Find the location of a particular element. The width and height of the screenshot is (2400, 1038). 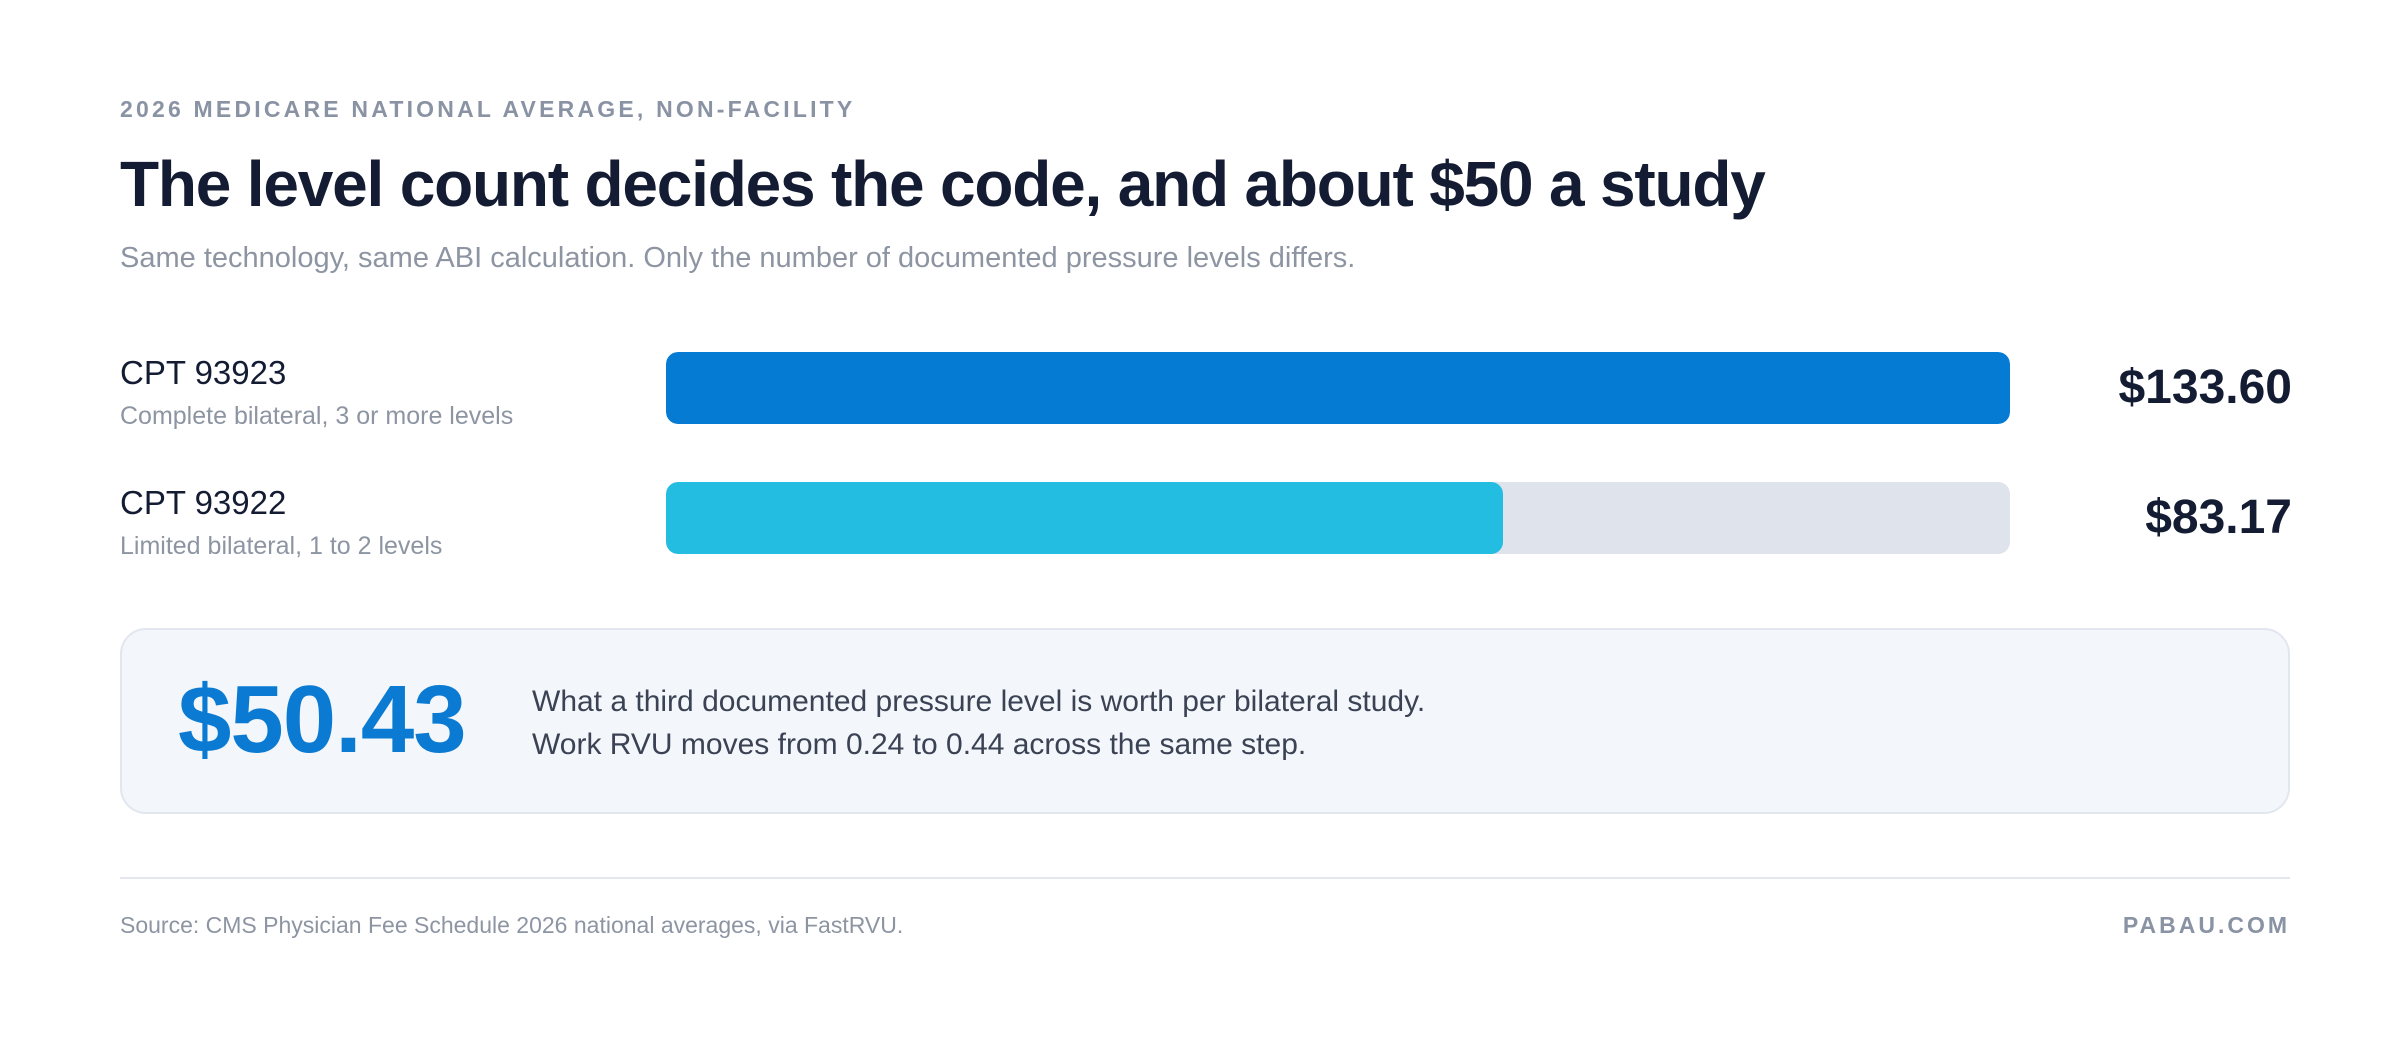

bar-value-label: $83.17 is located at coordinates (2218, 517).